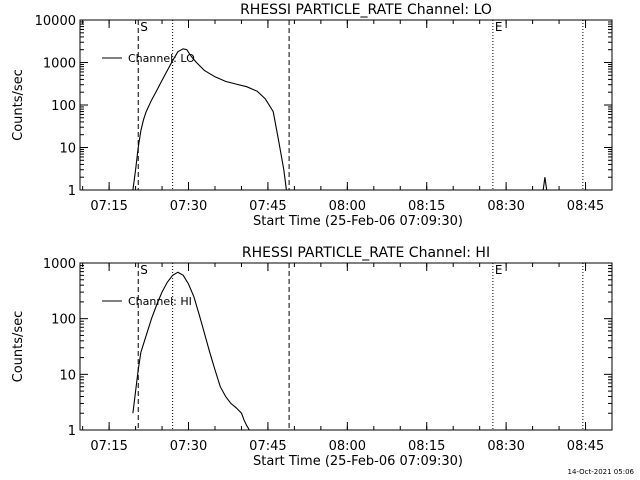 The image size is (640, 480). What do you see at coordinates (72, 191) in the screenshot?
I see `chart1-ytick-label: 1` at bounding box center [72, 191].